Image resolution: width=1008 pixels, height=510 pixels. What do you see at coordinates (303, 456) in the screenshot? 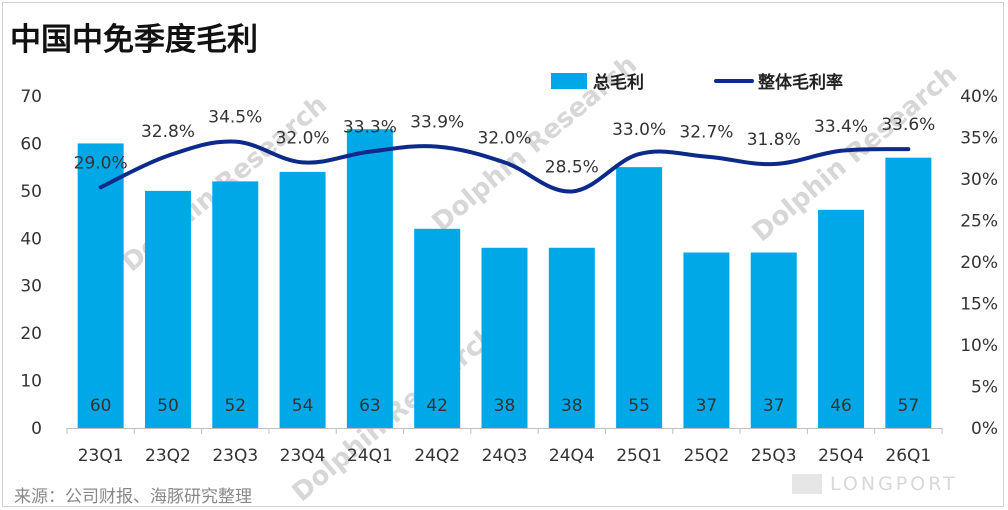
I see `x-tick-label: 23Q4` at bounding box center [303, 456].